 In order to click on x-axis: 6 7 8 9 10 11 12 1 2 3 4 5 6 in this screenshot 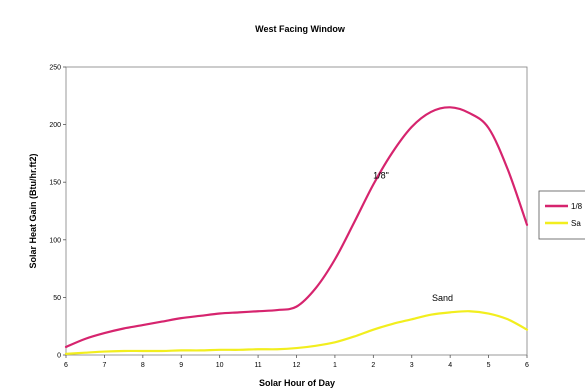, I will do `click(296, 362)`.